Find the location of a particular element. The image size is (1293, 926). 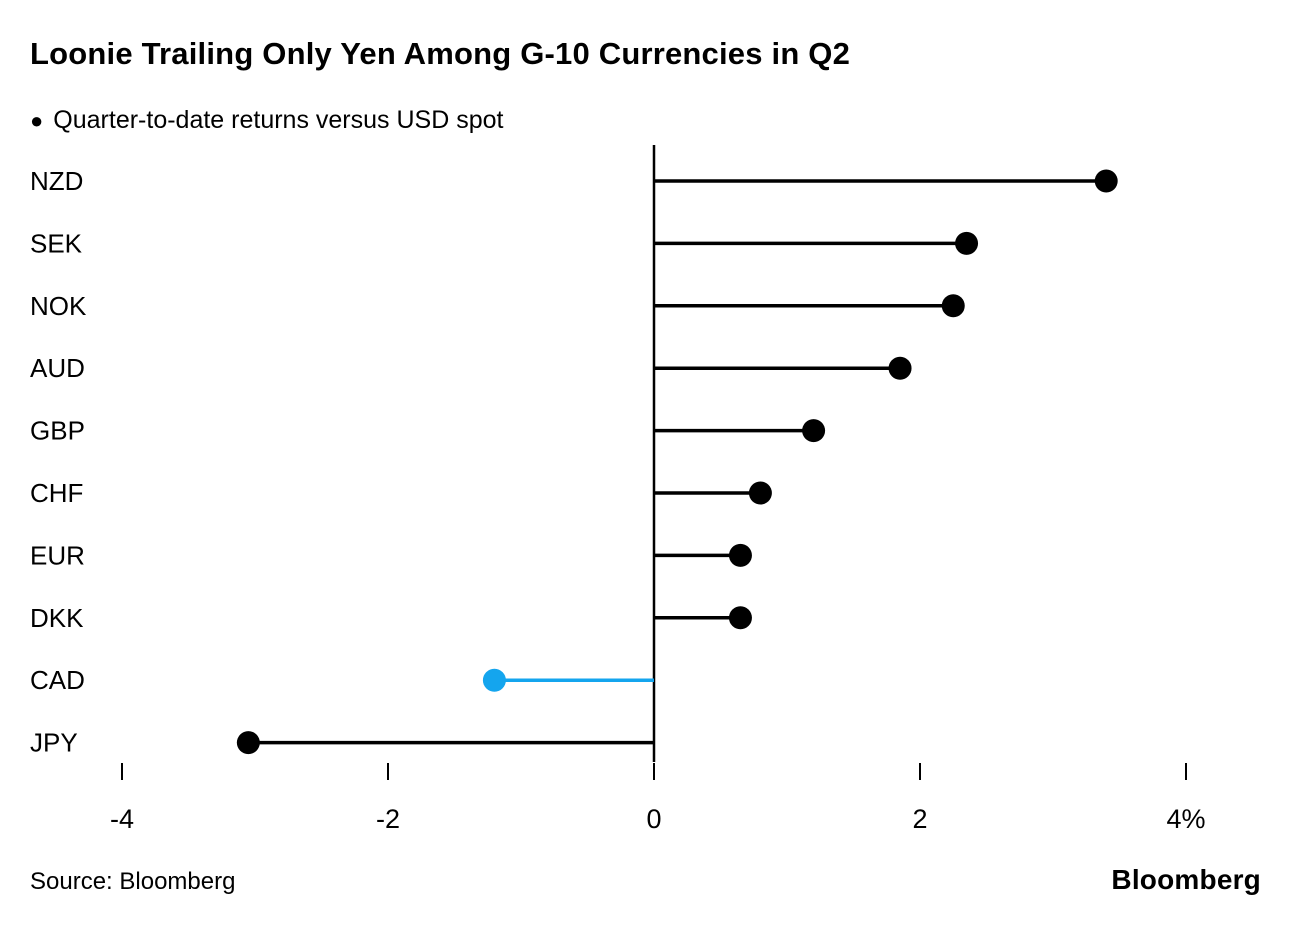

source-note: Source: Bloomberg is located at coordinates (133, 881).